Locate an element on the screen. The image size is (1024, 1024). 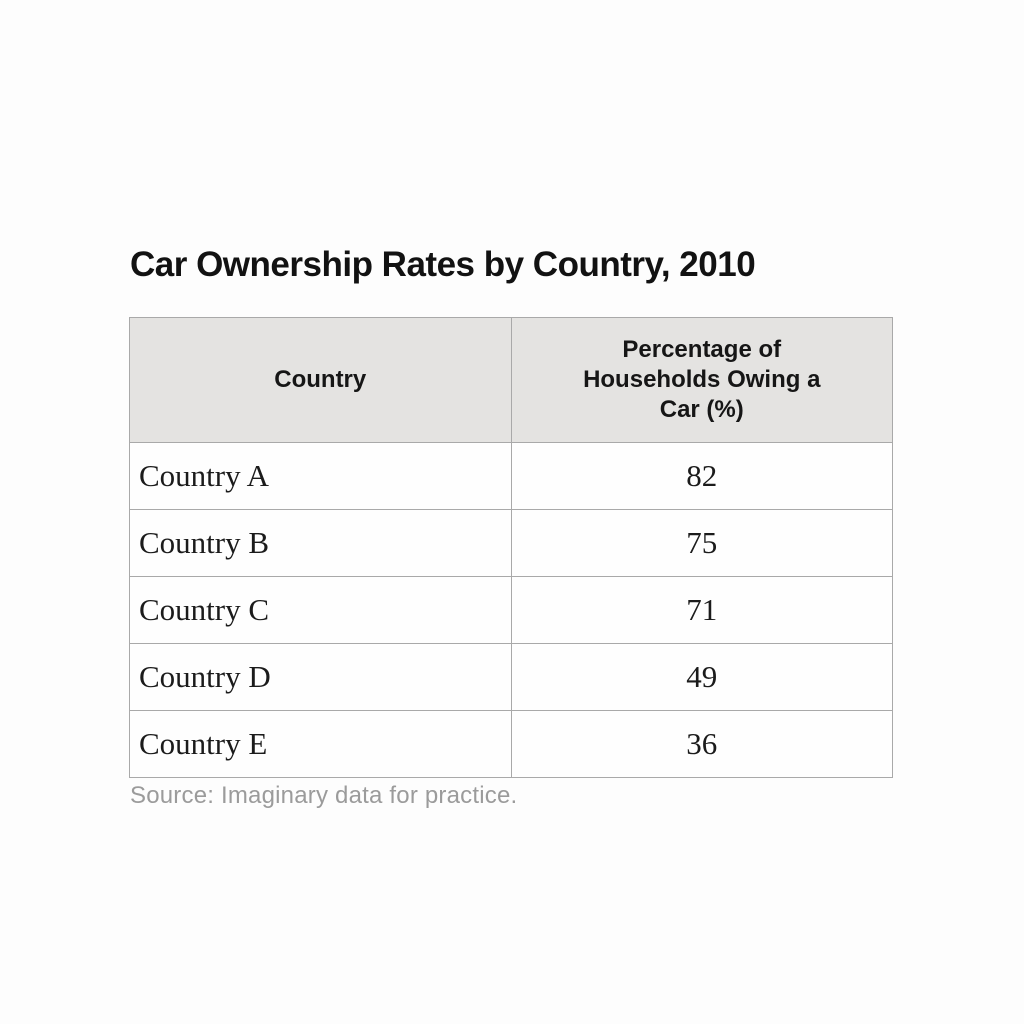
table-row: Country C 71 is located at coordinates (511, 610).